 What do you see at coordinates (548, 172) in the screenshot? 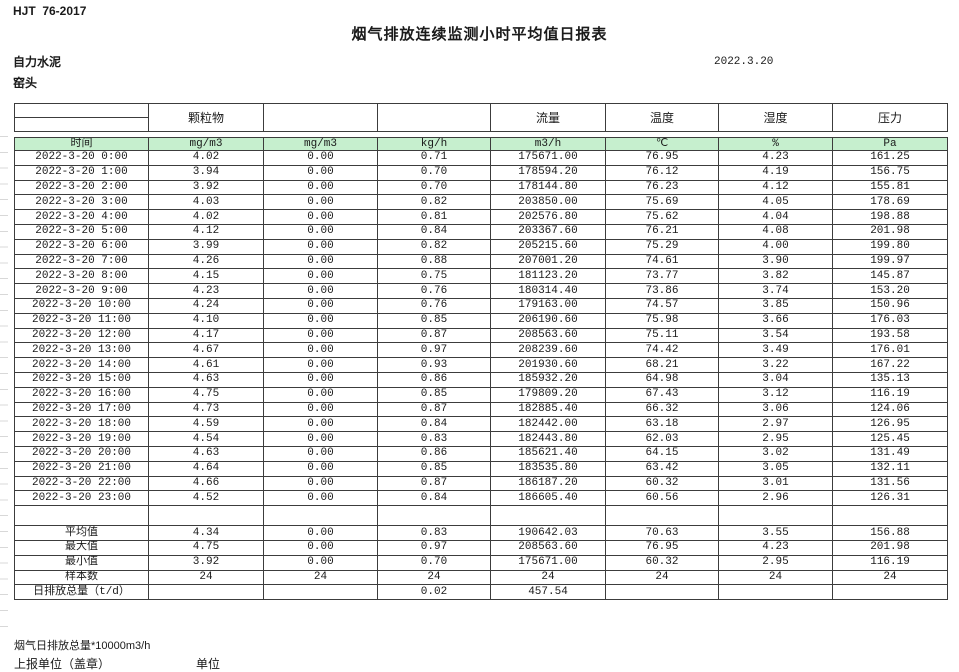
I see `value-cell: 178594.20` at bounding box center [548, 172].